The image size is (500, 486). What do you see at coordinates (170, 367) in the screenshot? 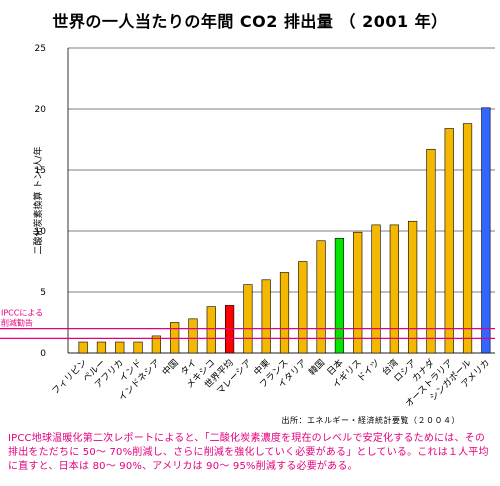
I see `x-tick-label: 中国` at bounding box center [170, 367].